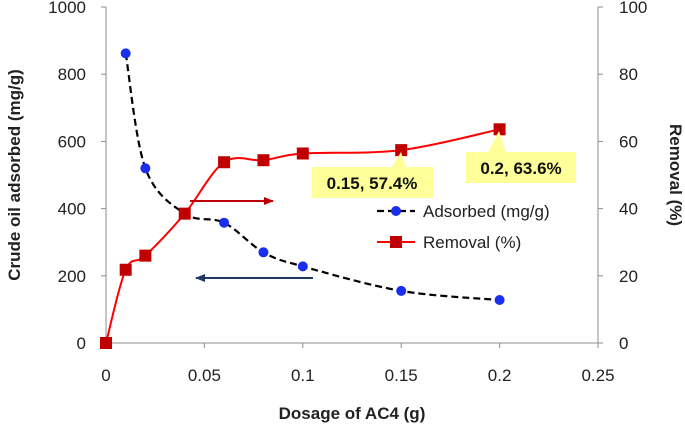 This screenshot has width=685, height=426. I want to click on callout-020: 0.2, 63.6%, so click(521, 157).